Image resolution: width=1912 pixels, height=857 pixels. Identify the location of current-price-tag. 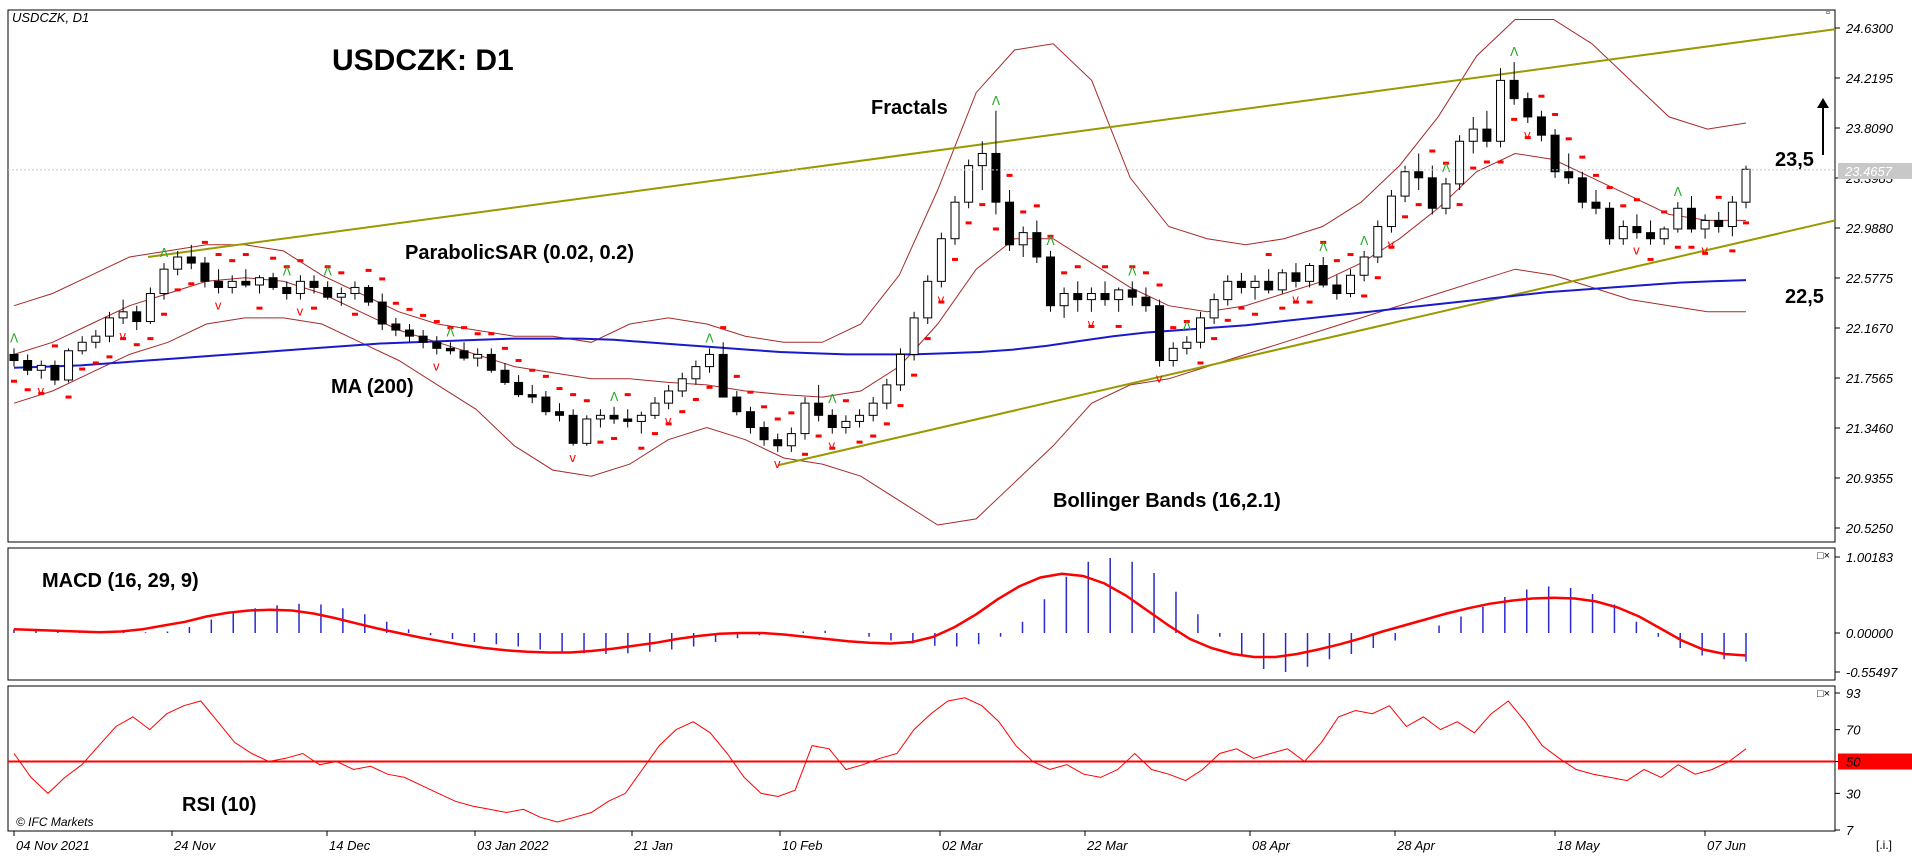
(1875, 171).